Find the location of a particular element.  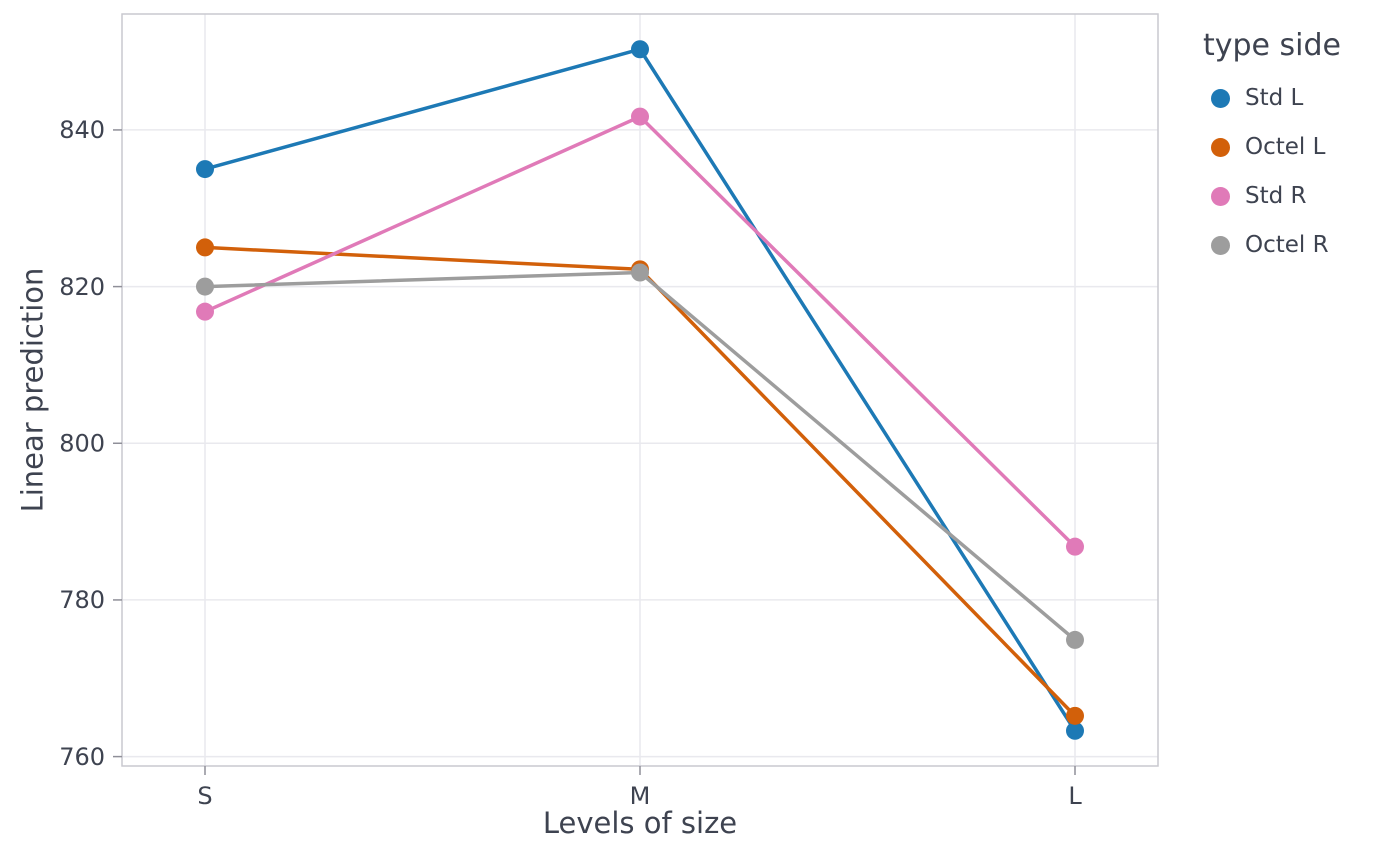

legend-item-octel-l: Octel L is located at coordinates (1276, 147).